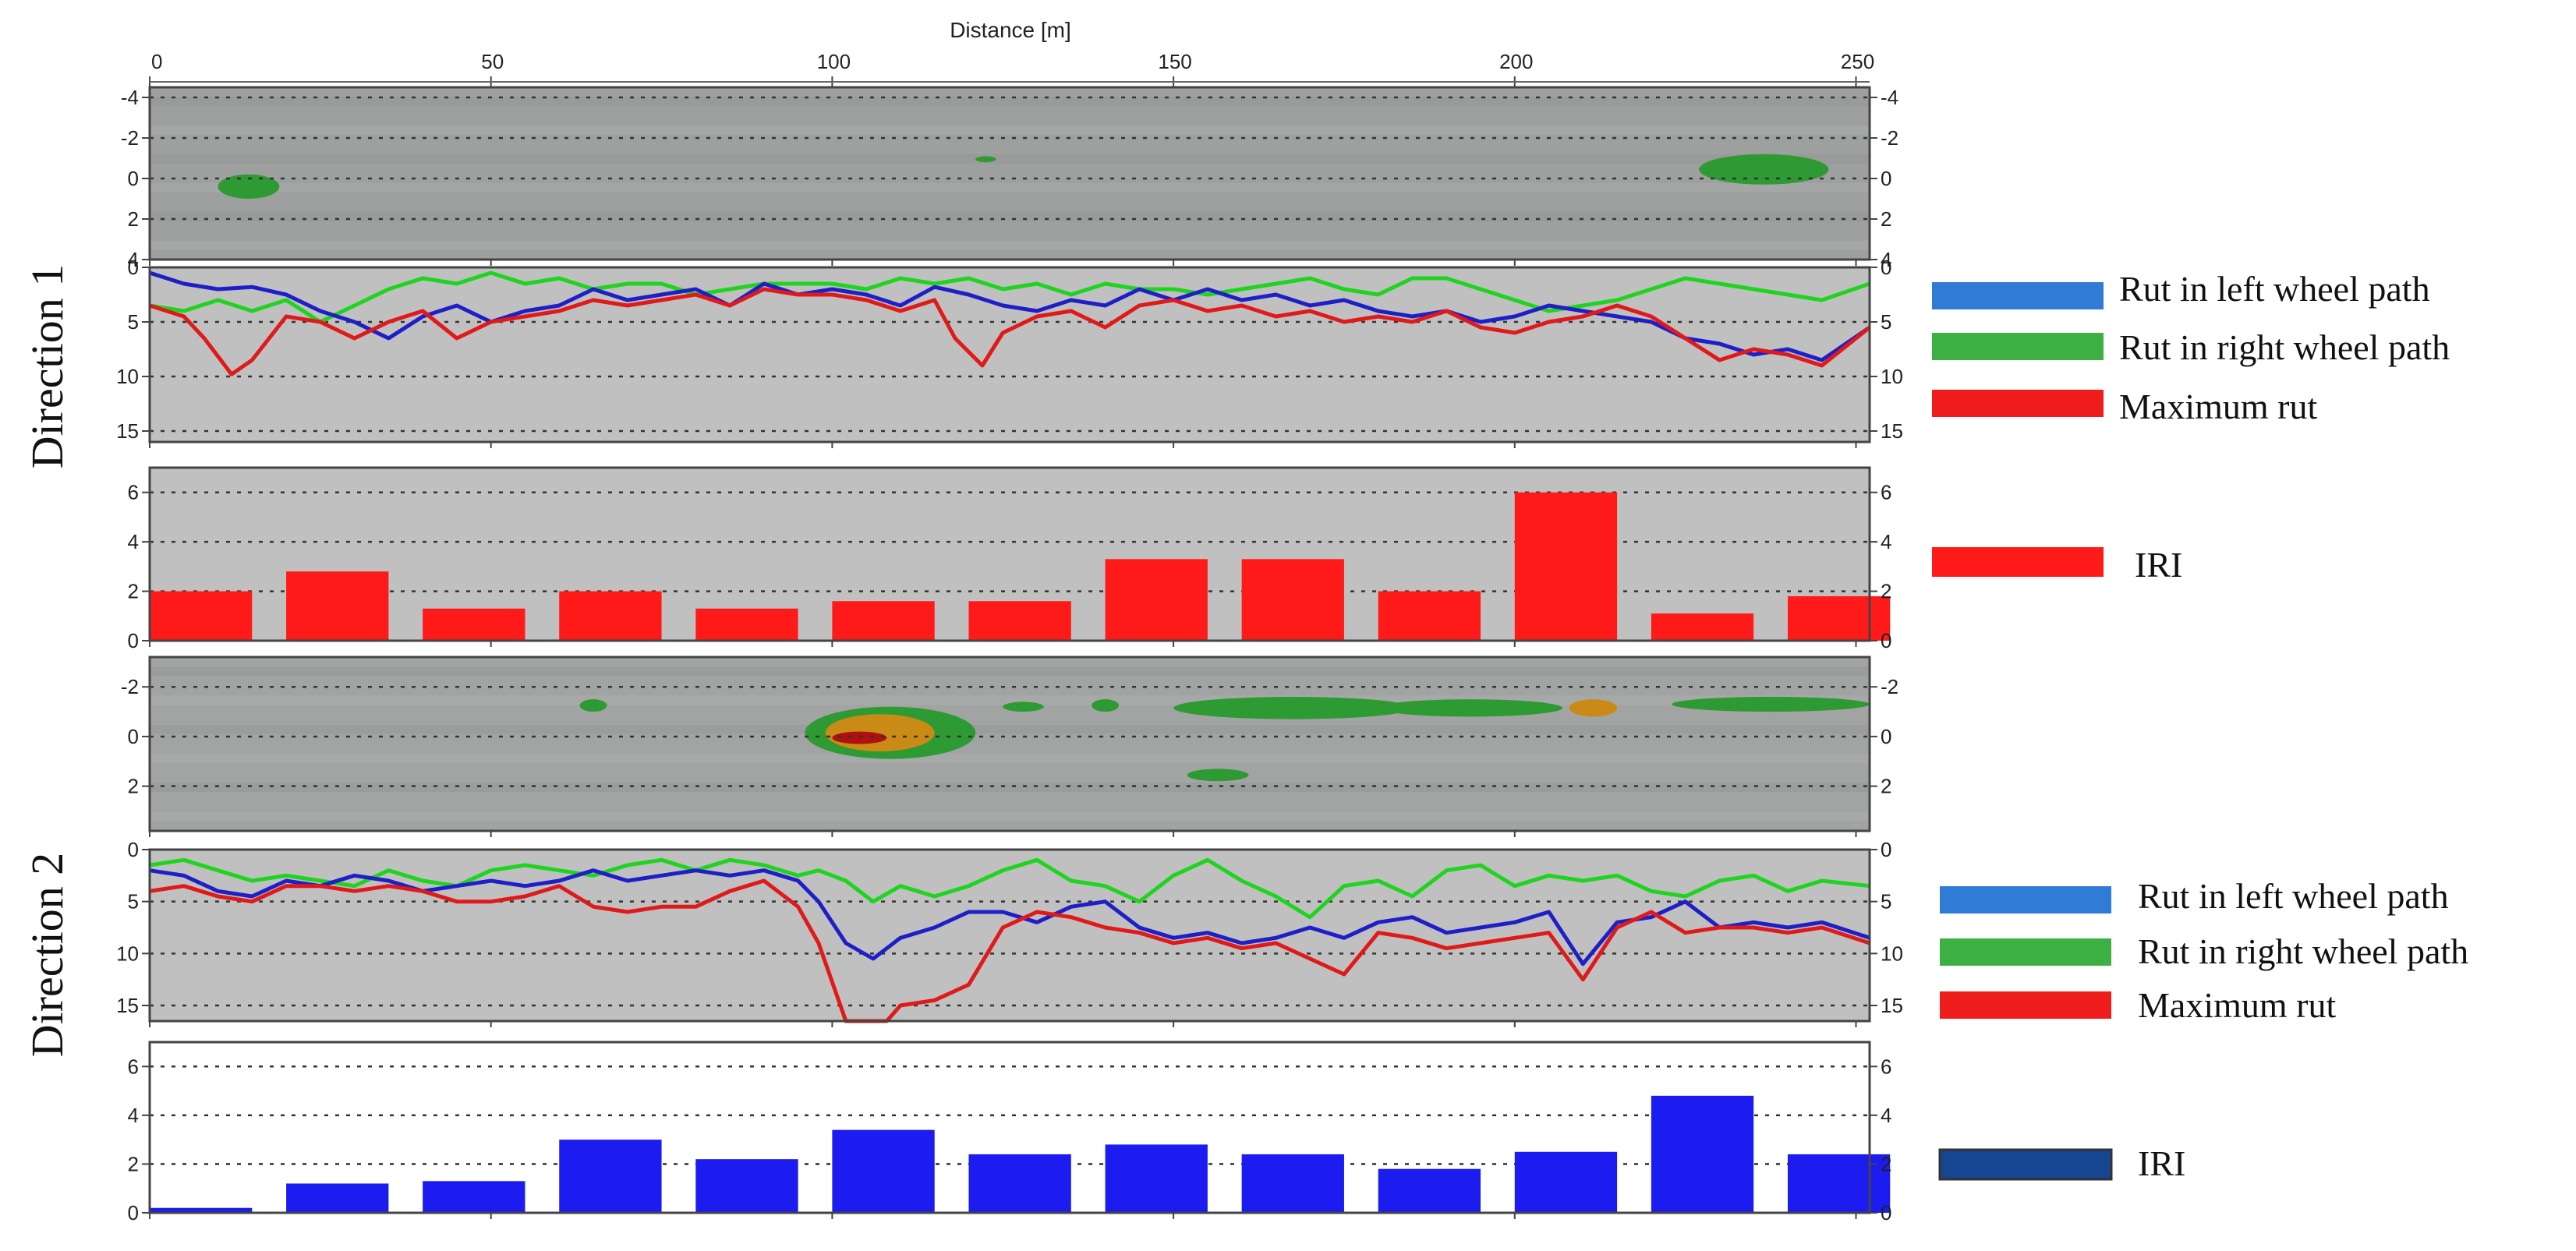 This screenshot has width=2576, height=1251. Describe the element at coordinates (1886, 1163) in the screenshot. I see `y-tick-label-right: 2` at that location.